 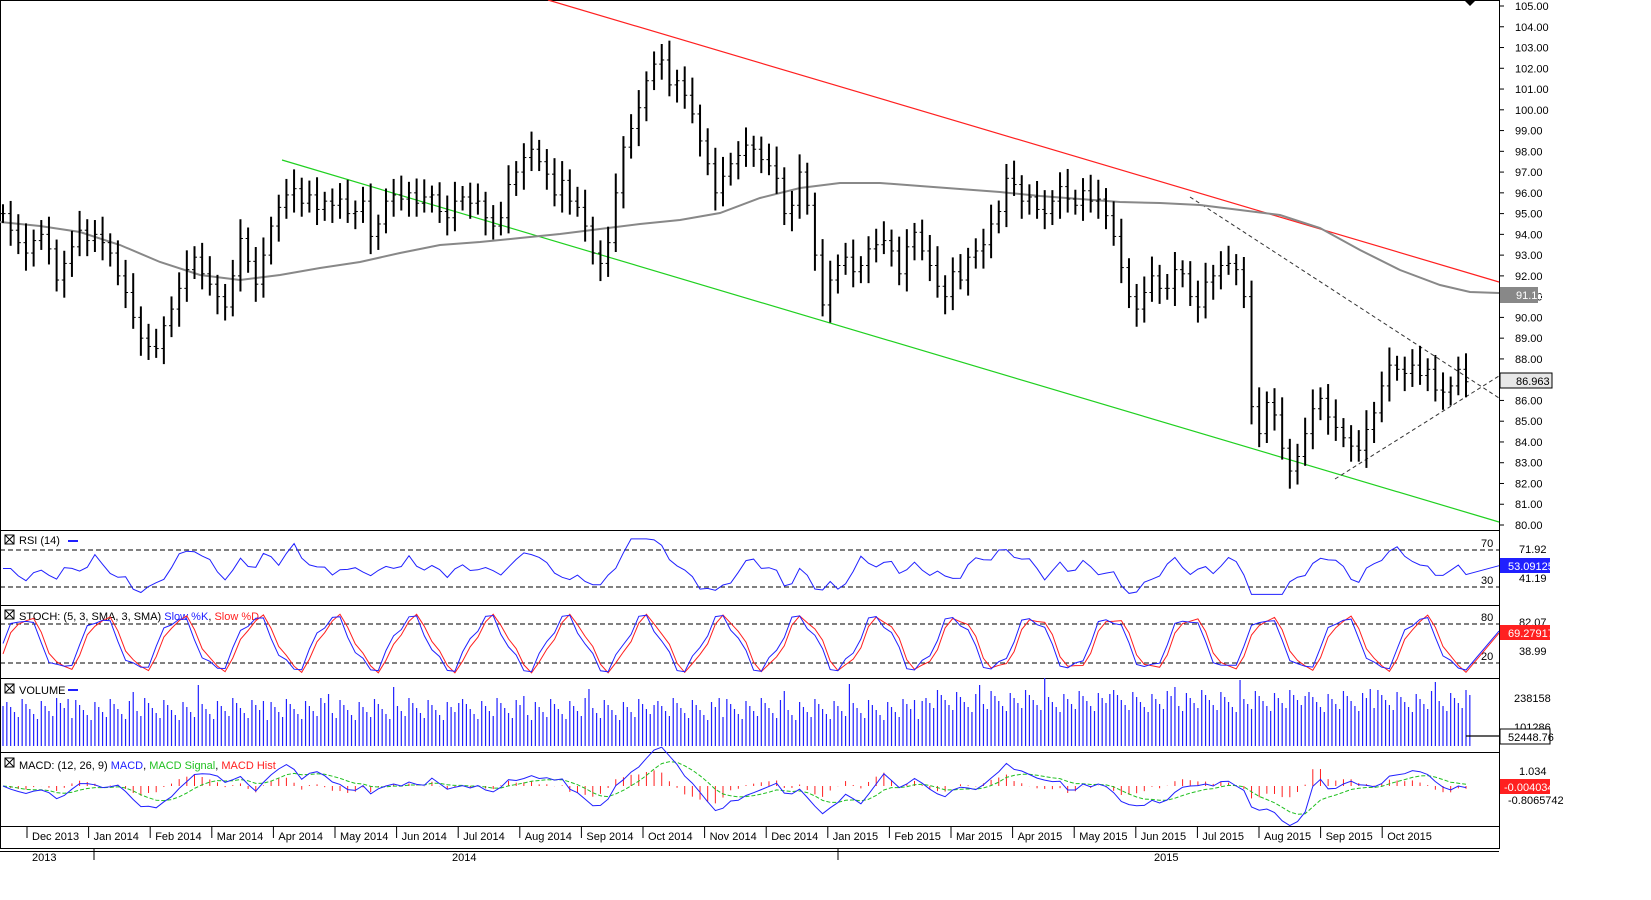 I want to click on month-label: Jan 2015, so click(x=855, y=837).